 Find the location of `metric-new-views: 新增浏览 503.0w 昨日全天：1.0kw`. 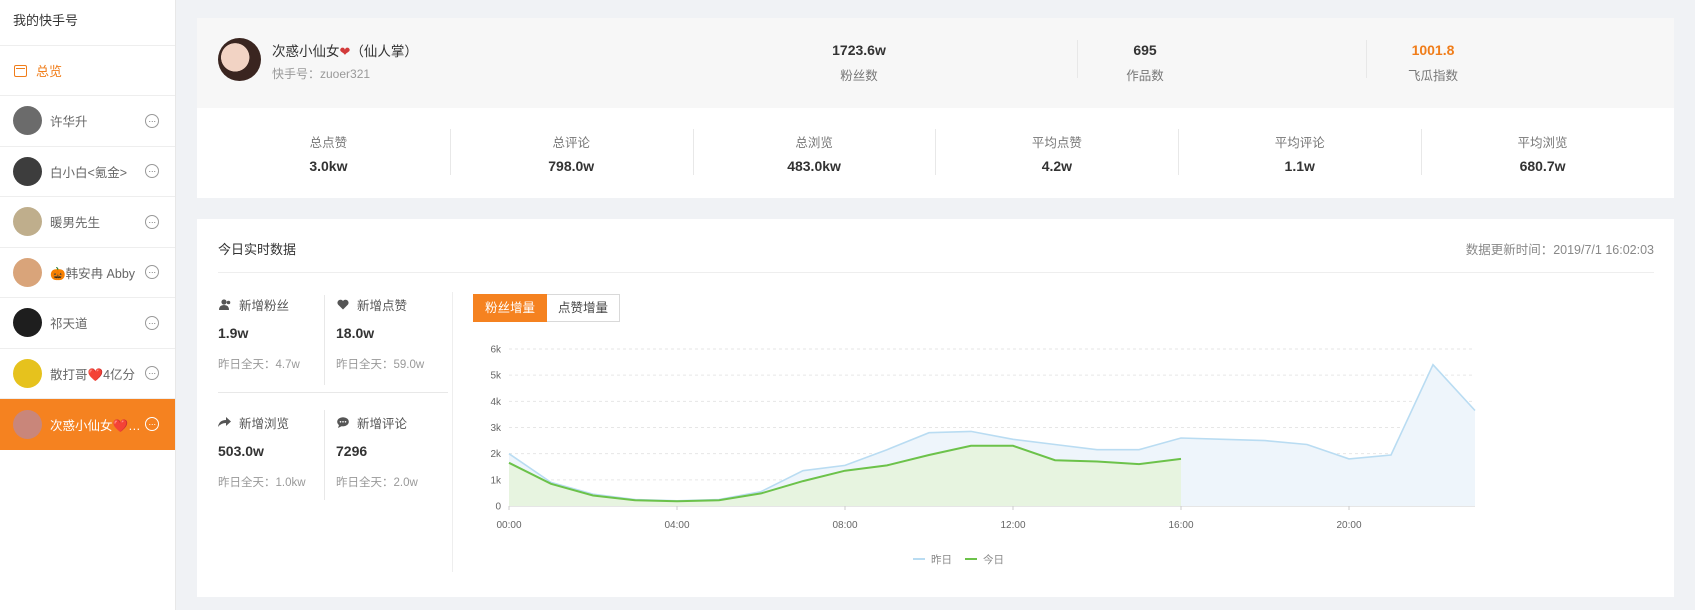

metric-new-views: 新增浏览 503.0w 昨日全天：1.0kw is located at coordinates (273, 451).